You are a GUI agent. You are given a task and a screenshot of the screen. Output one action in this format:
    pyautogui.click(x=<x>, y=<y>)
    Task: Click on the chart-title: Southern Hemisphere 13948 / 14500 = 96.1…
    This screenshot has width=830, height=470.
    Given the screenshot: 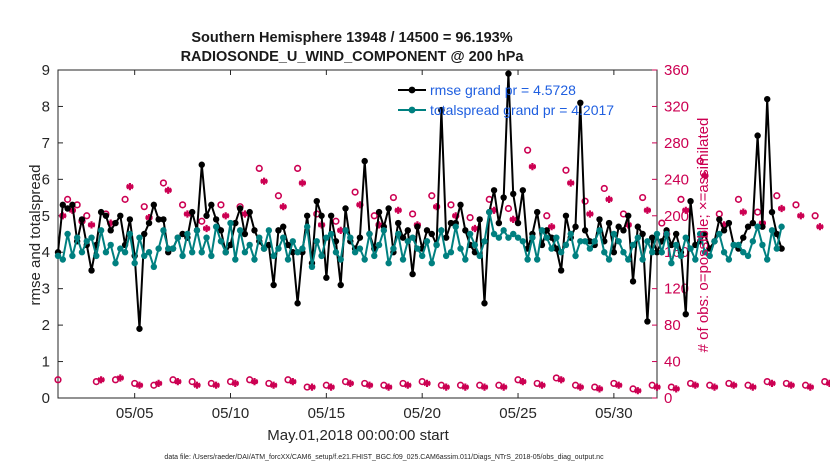 What is the action you would take?
    pyautogui.click(x=351, y=38)
    